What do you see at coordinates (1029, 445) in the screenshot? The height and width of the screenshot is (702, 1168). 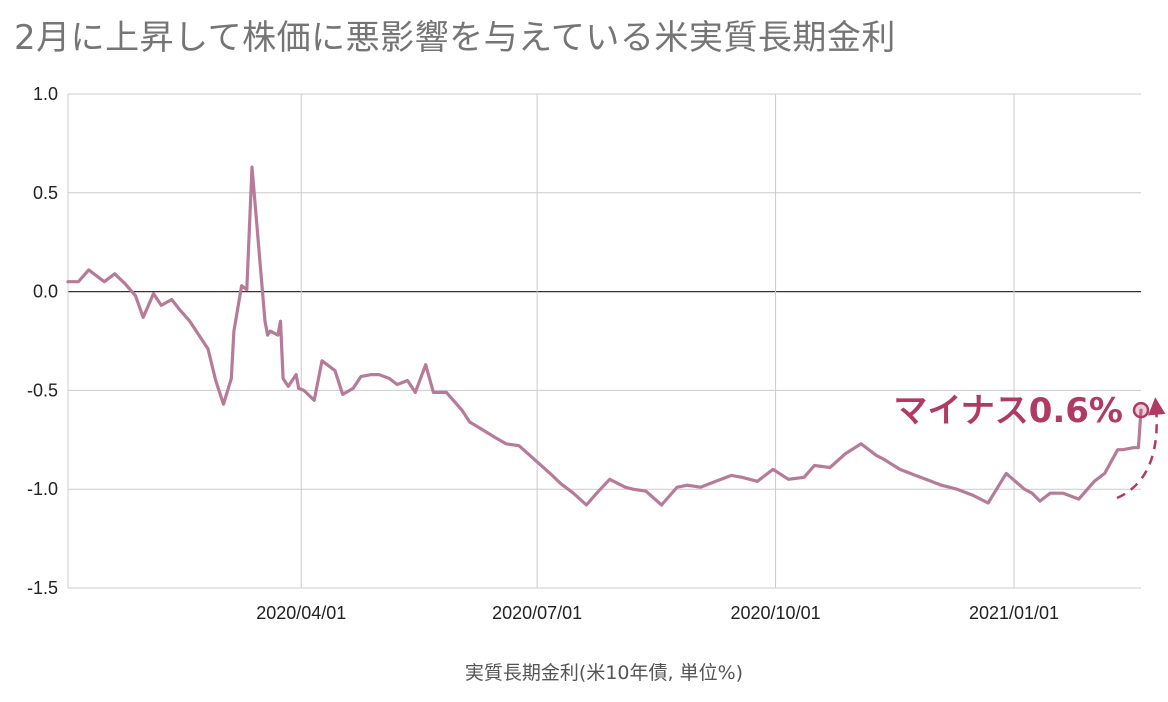 I see `annotation: マイナス0.6%` at bounding box center [1029, 445].